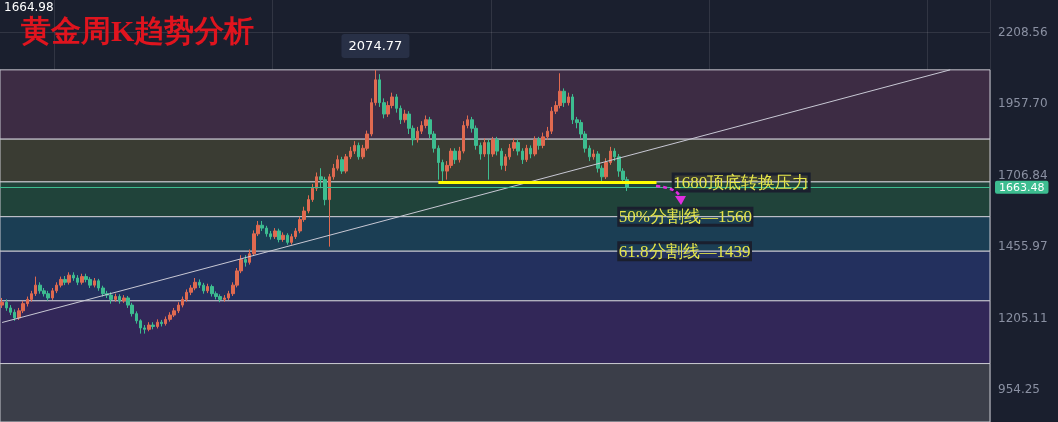  Describe the element at coordinates (1023, 317) in the screenshot. I see `y-tick-label: 1205.11` at that location.